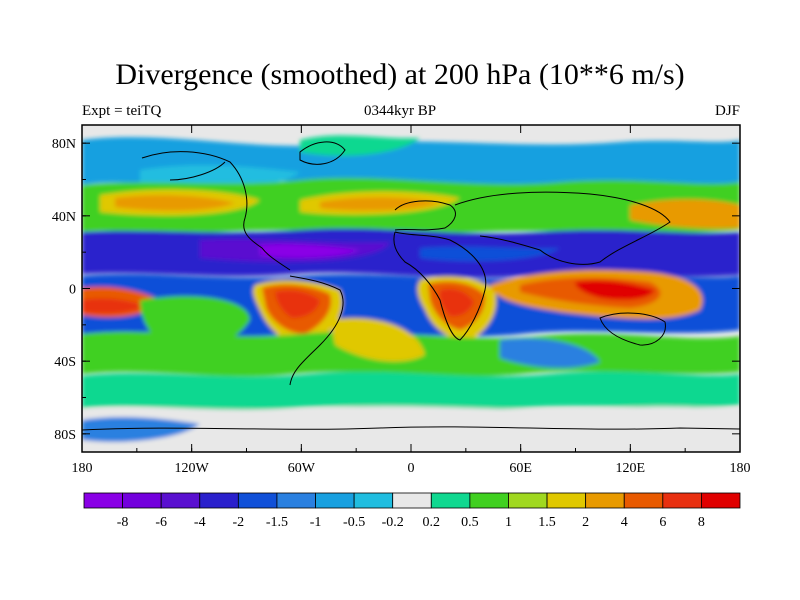 Image resolution: width=800 pixels, height=600 pixels. What do you see at coordinates (141, 429) in the screenshot?
I see `patch-antarctic-blue` at bounding box center [141, 429].